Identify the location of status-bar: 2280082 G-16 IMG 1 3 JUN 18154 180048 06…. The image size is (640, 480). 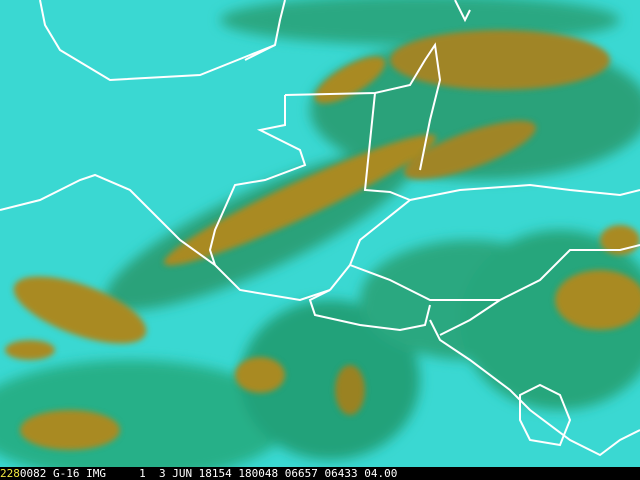
(320, 473).